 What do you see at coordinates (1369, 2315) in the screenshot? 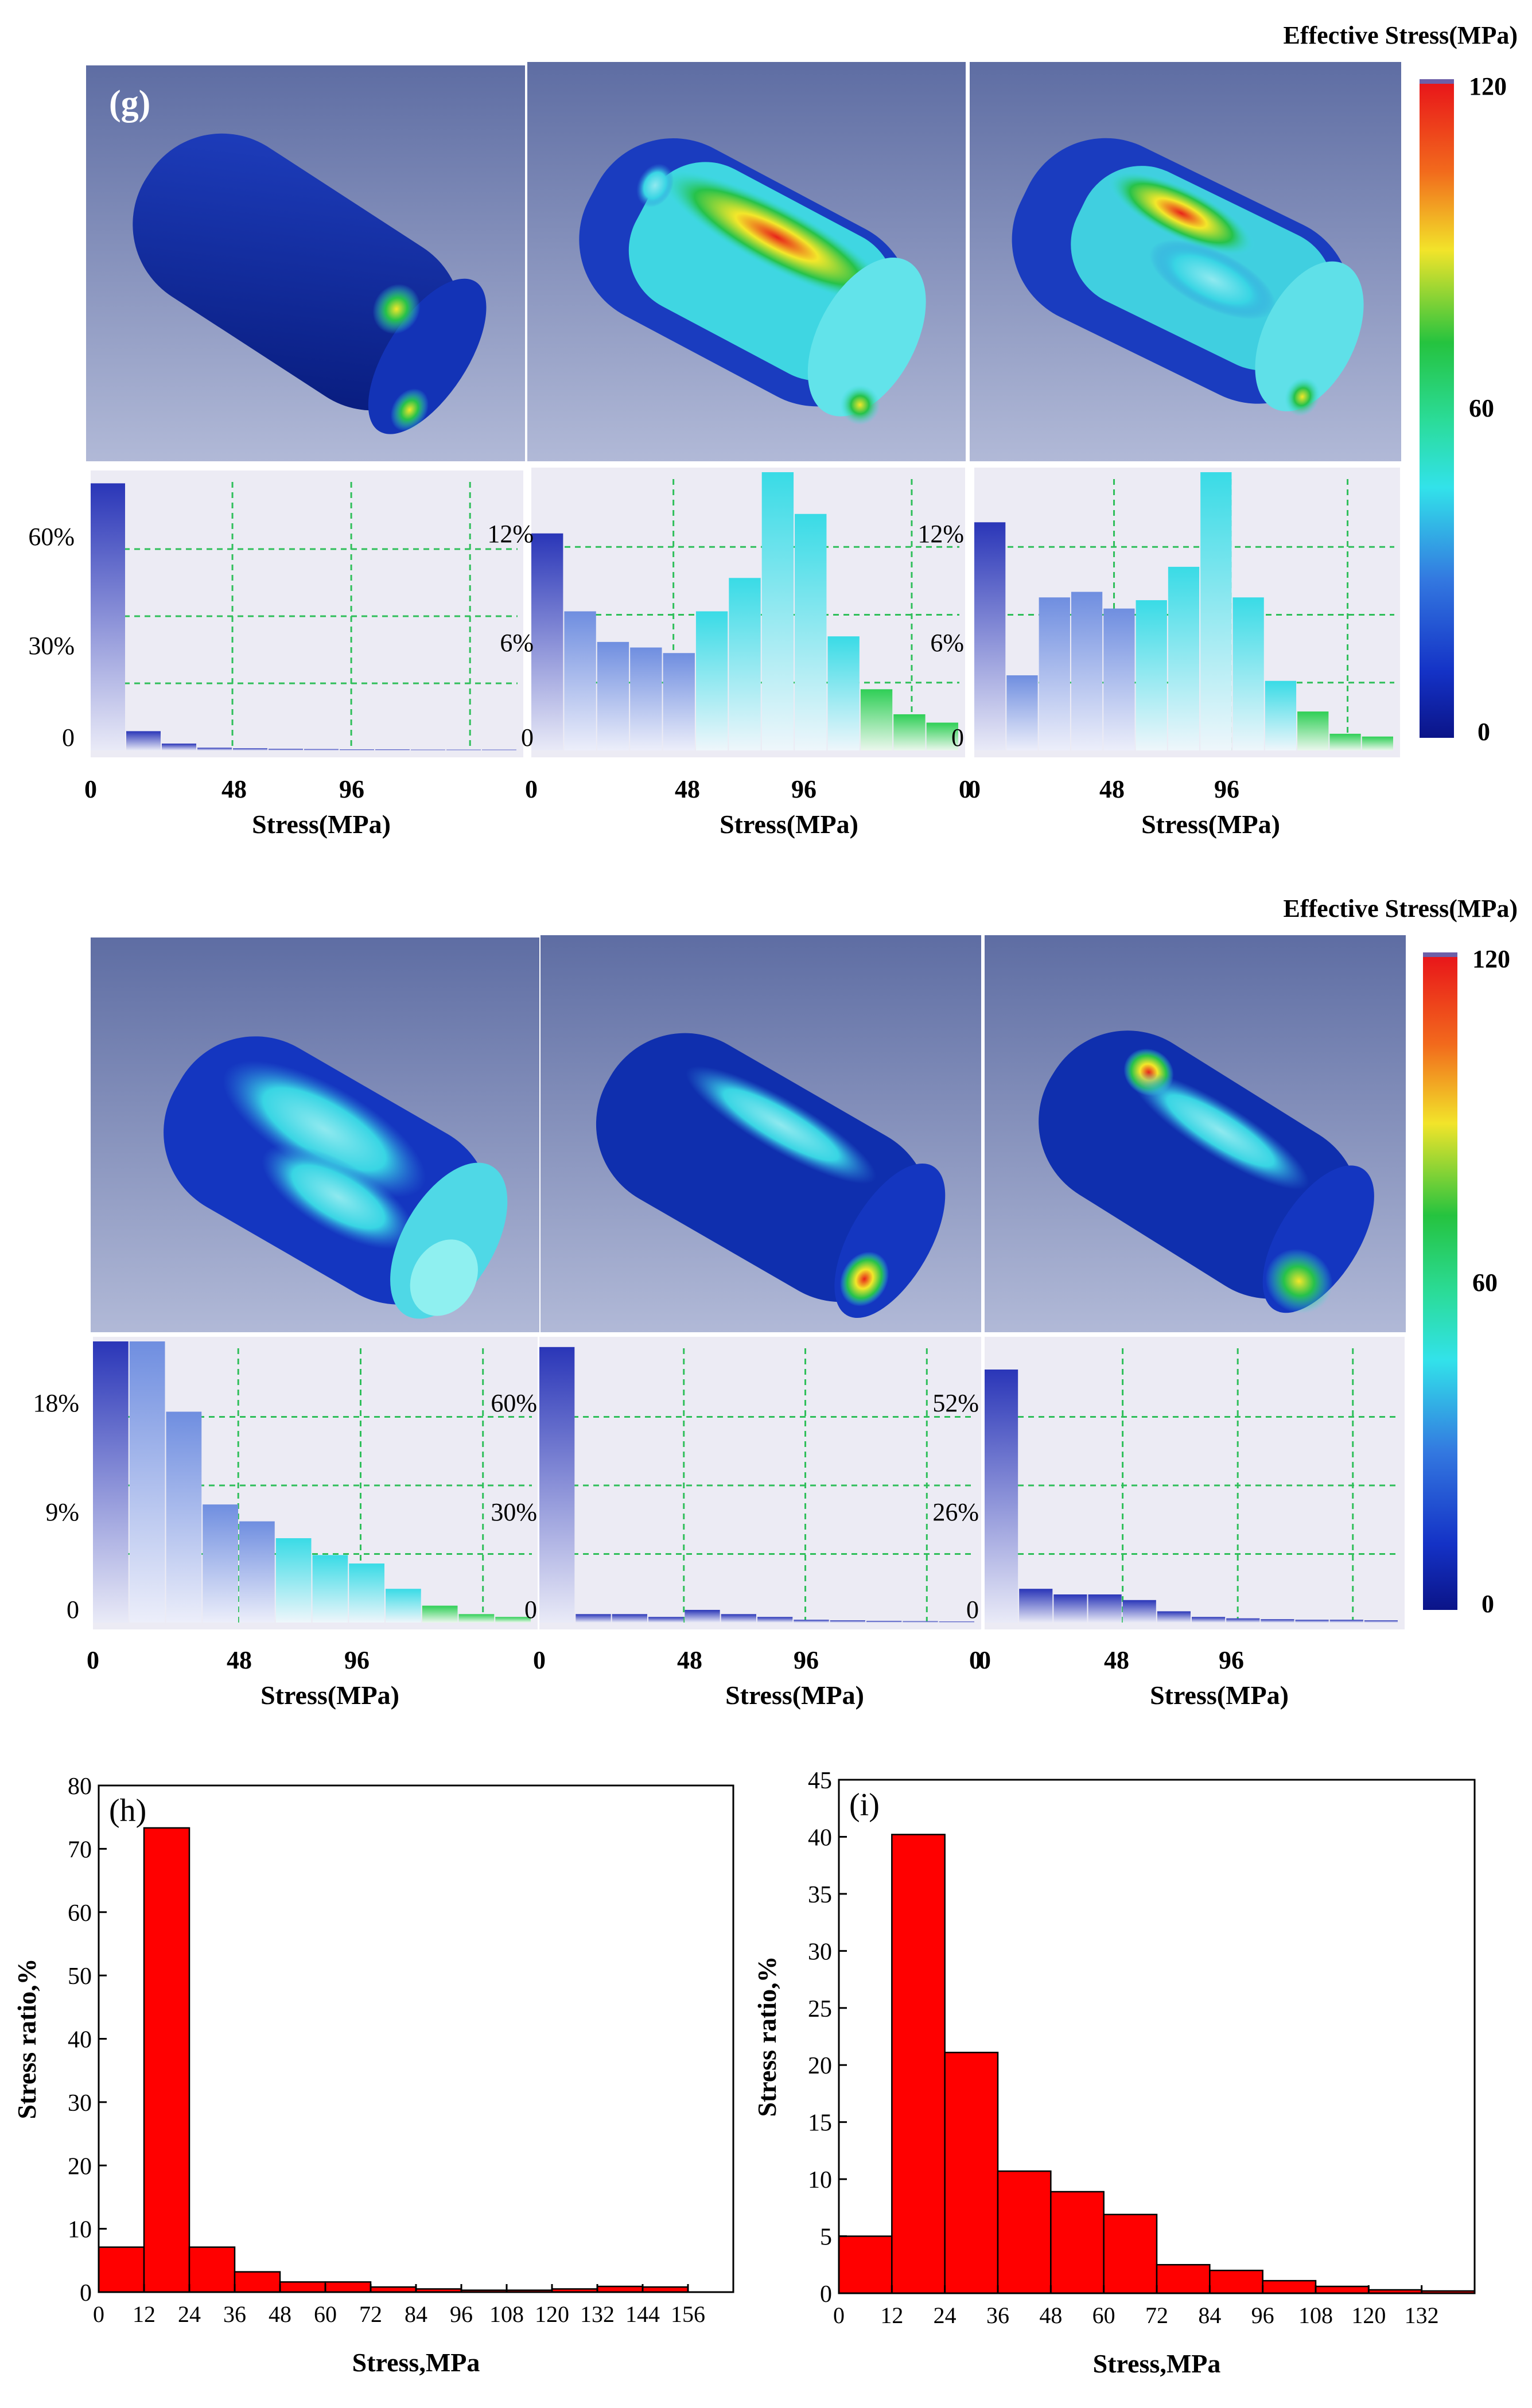
I see `x-tick-label: 120` at bounding box center [1369, 2315].